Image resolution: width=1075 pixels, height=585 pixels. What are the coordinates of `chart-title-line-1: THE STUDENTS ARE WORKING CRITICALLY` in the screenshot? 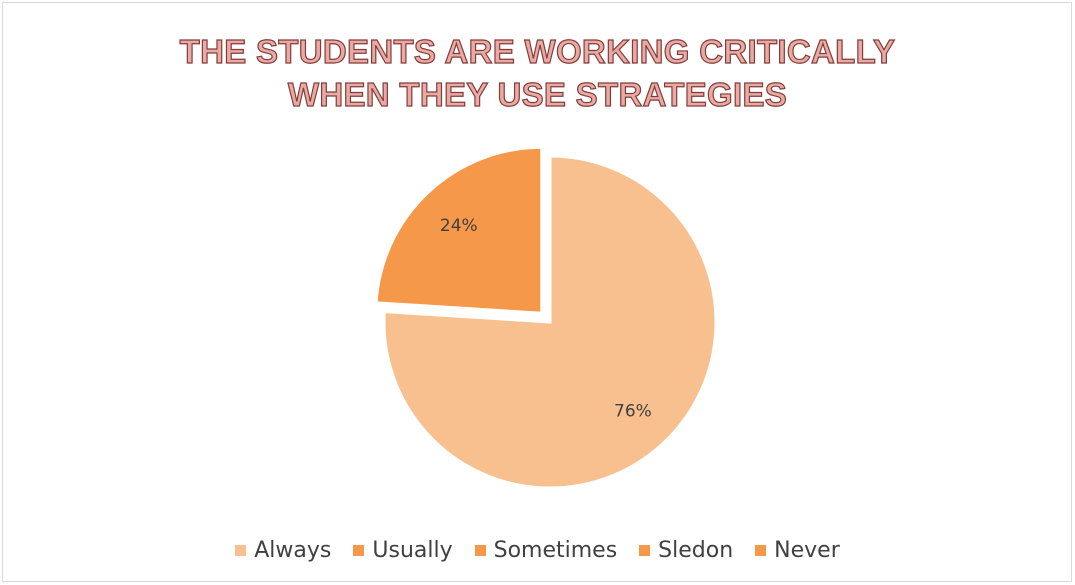 It's located at (537, 51).